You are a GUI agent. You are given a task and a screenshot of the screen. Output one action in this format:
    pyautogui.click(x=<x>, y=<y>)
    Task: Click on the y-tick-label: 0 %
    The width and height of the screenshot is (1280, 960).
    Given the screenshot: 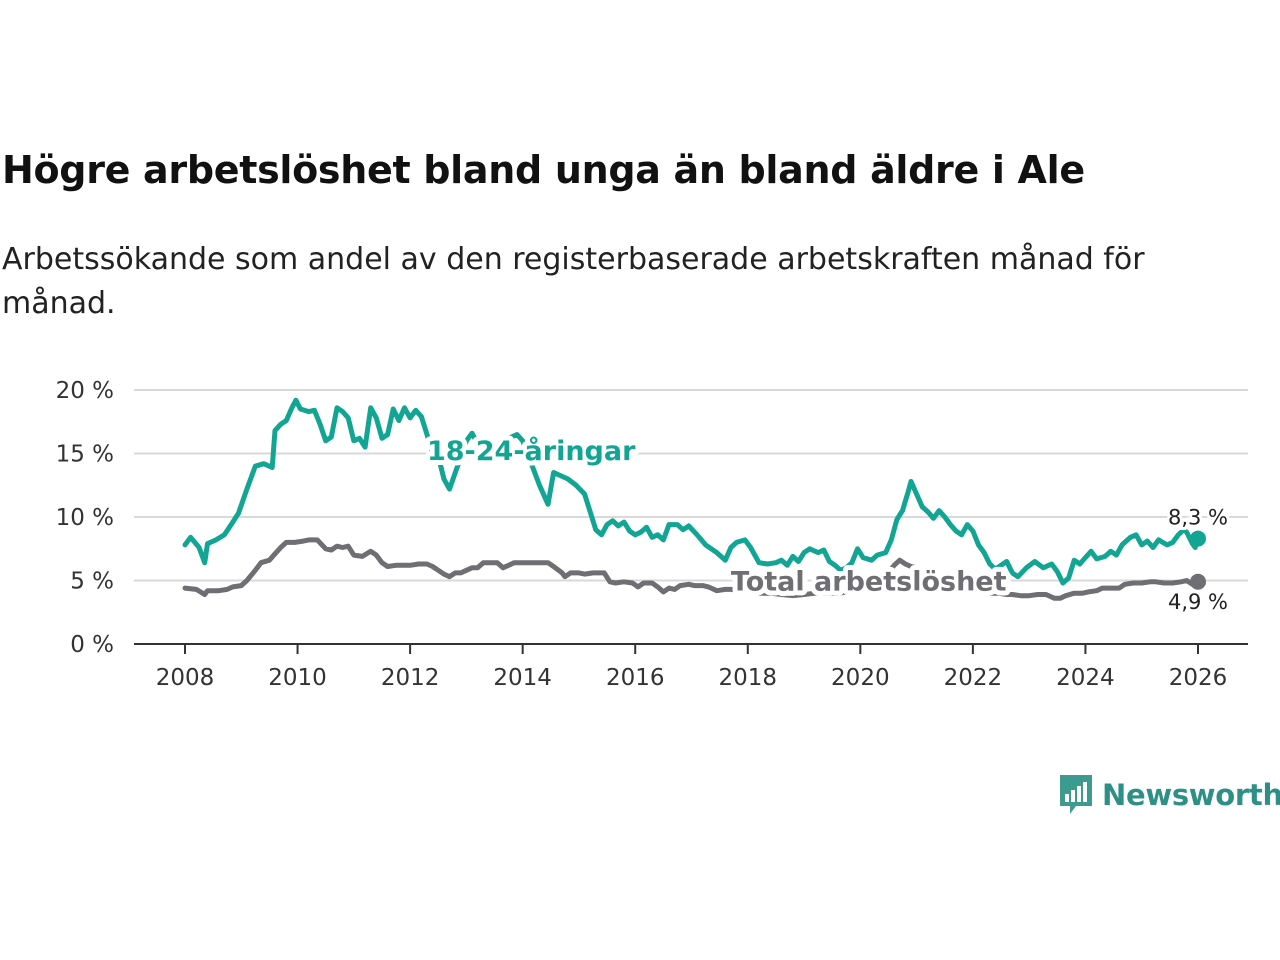 What is the action you would take?
    pyautogui.click(x=92, y=645)
    